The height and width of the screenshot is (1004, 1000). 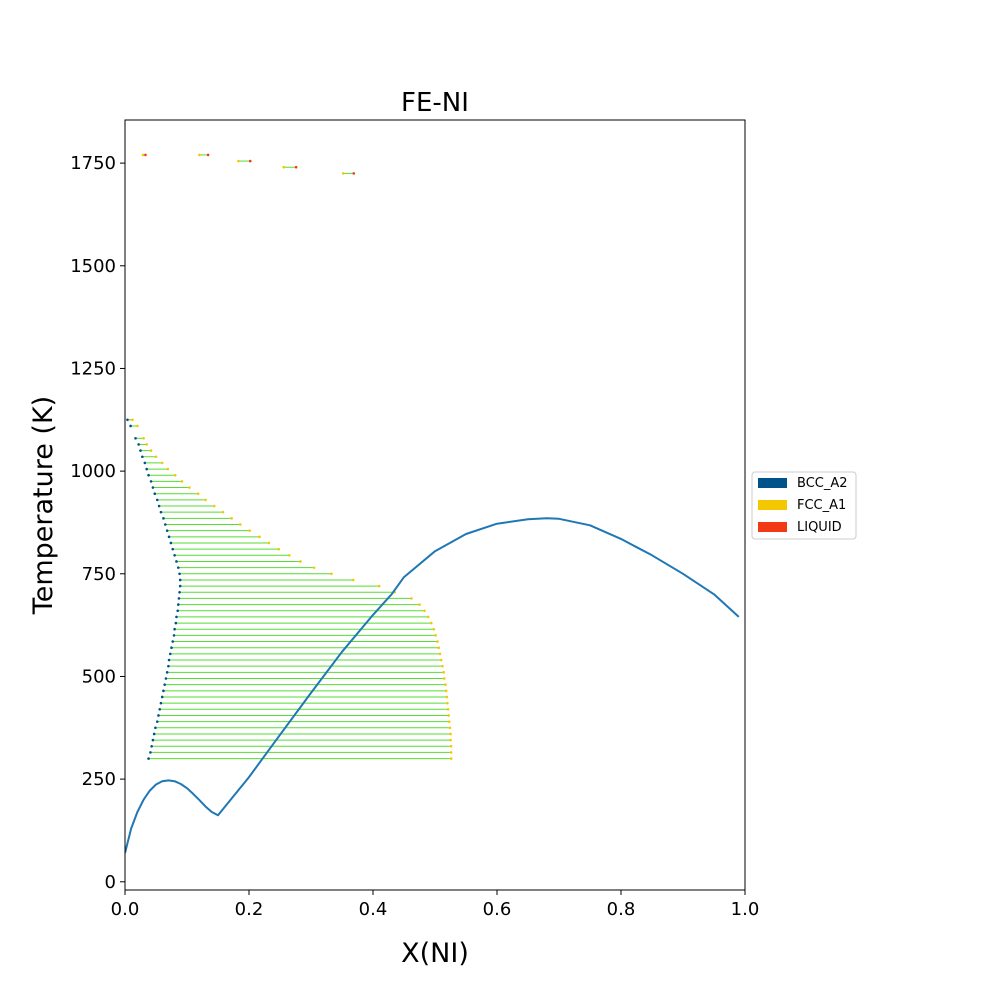 I want to click on y-tick-label: 1250, so click(x=93, y=368).